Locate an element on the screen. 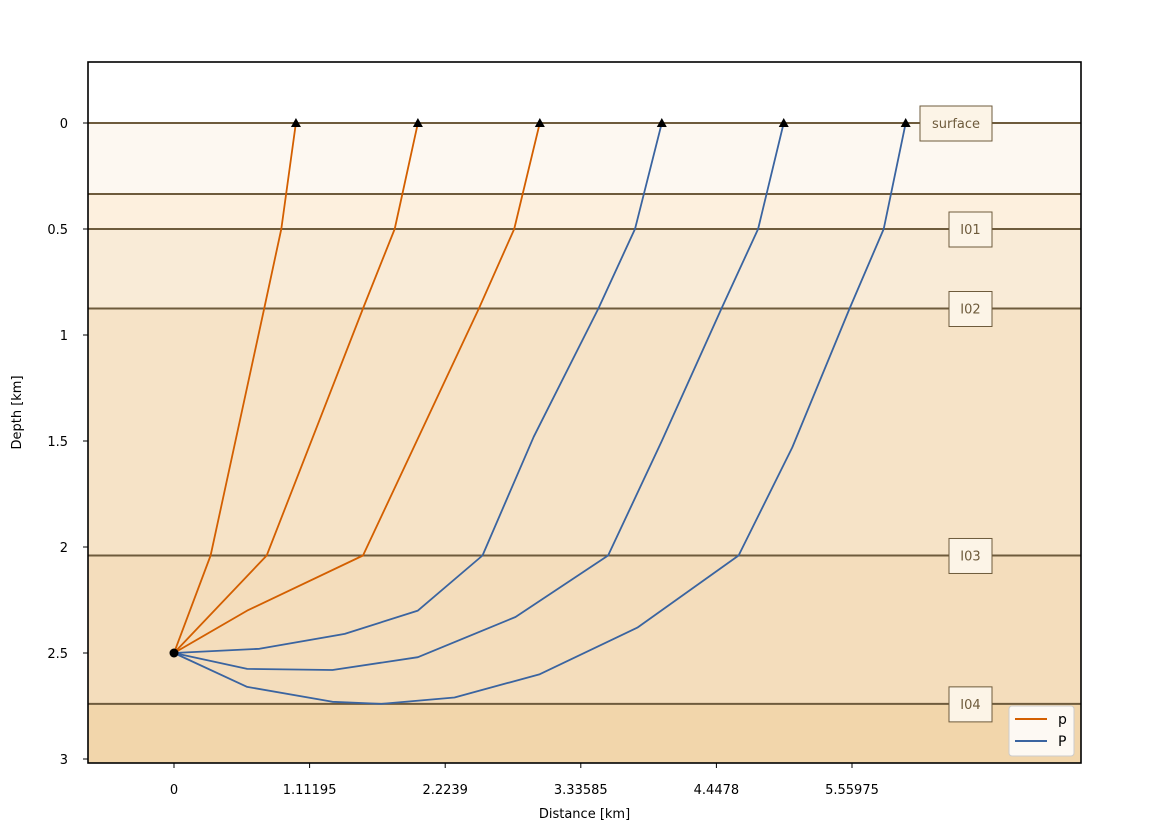  interface-label-I03: I03 is located at coordinates (970, 555).